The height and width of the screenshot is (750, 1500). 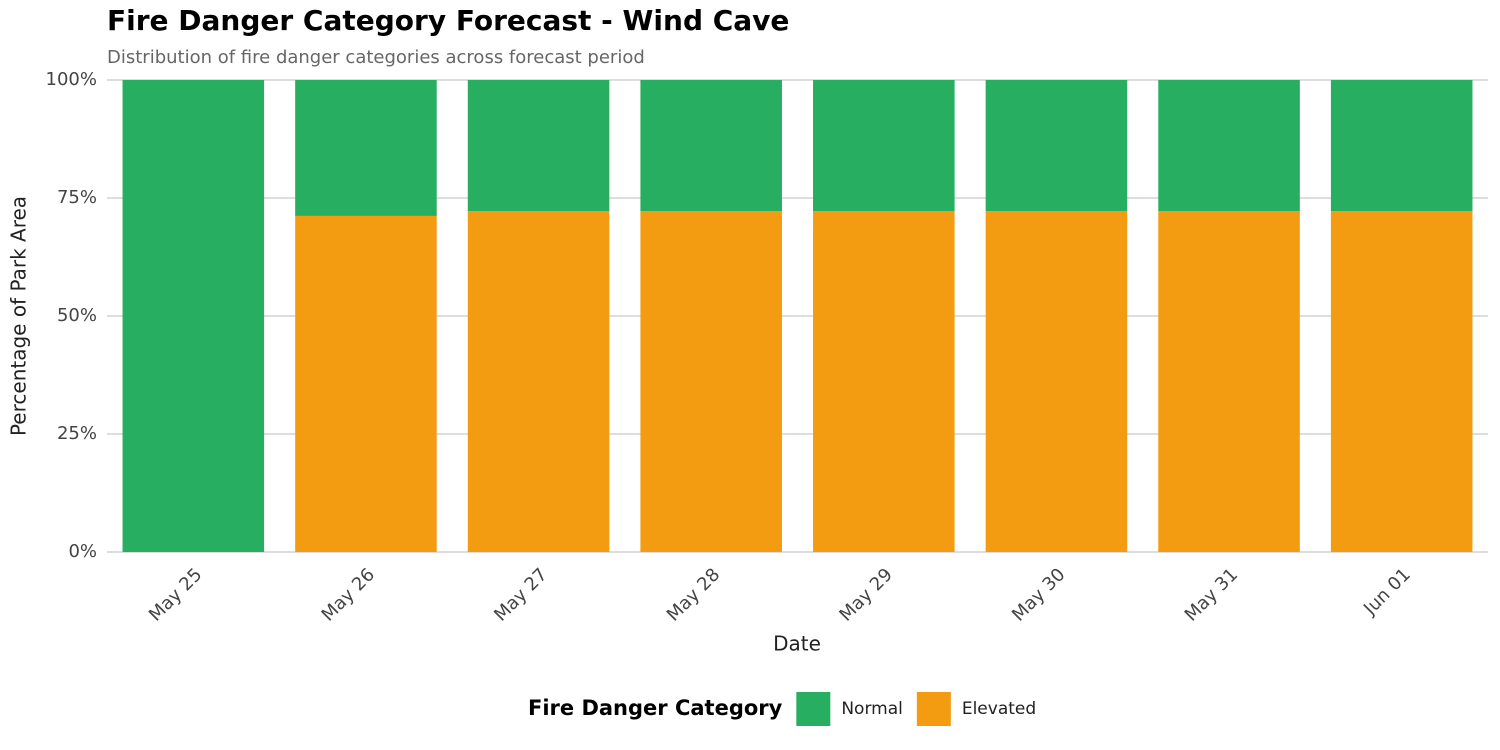 What do you see at coordinates (82, 551) in the screenshot?
I see `y-tick-label: 0%` at bounding box center [82, 551].